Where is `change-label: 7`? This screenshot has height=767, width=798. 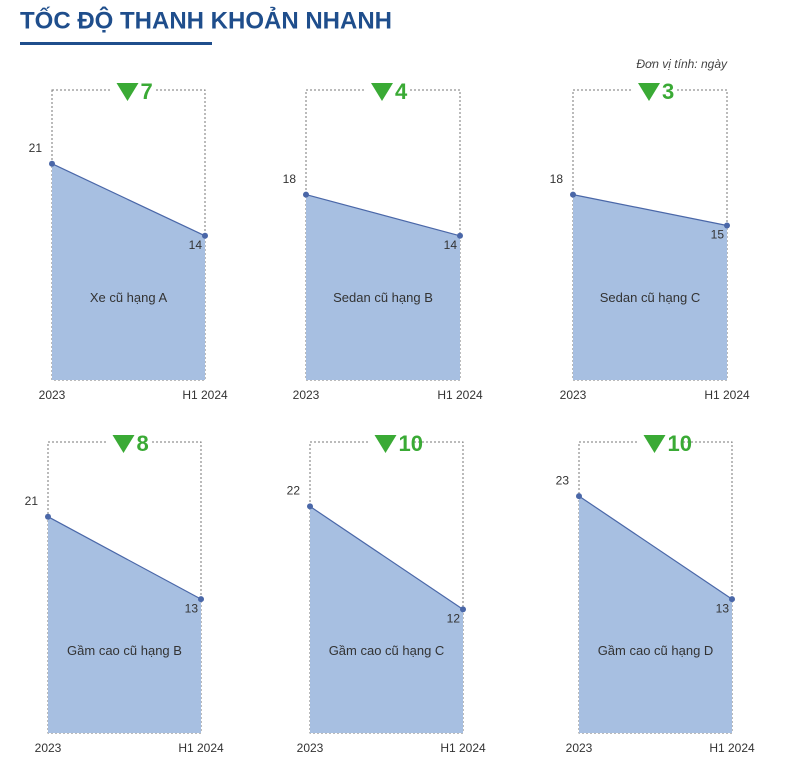
change-label: 7 is located at coordinates (147, 91).